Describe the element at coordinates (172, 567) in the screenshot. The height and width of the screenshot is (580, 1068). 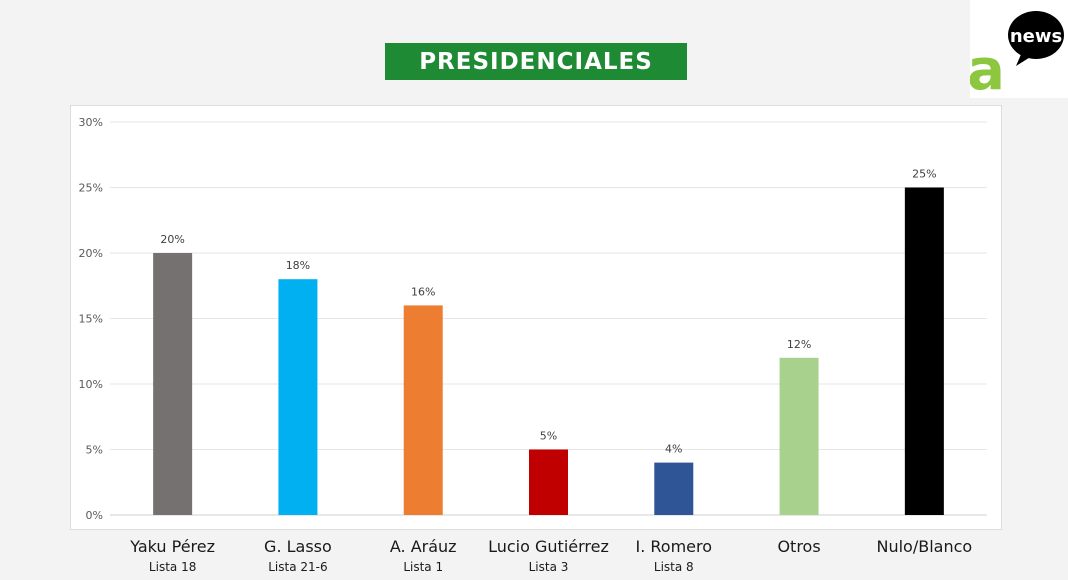
I see `category-sublabel: Lista 18` at that location.